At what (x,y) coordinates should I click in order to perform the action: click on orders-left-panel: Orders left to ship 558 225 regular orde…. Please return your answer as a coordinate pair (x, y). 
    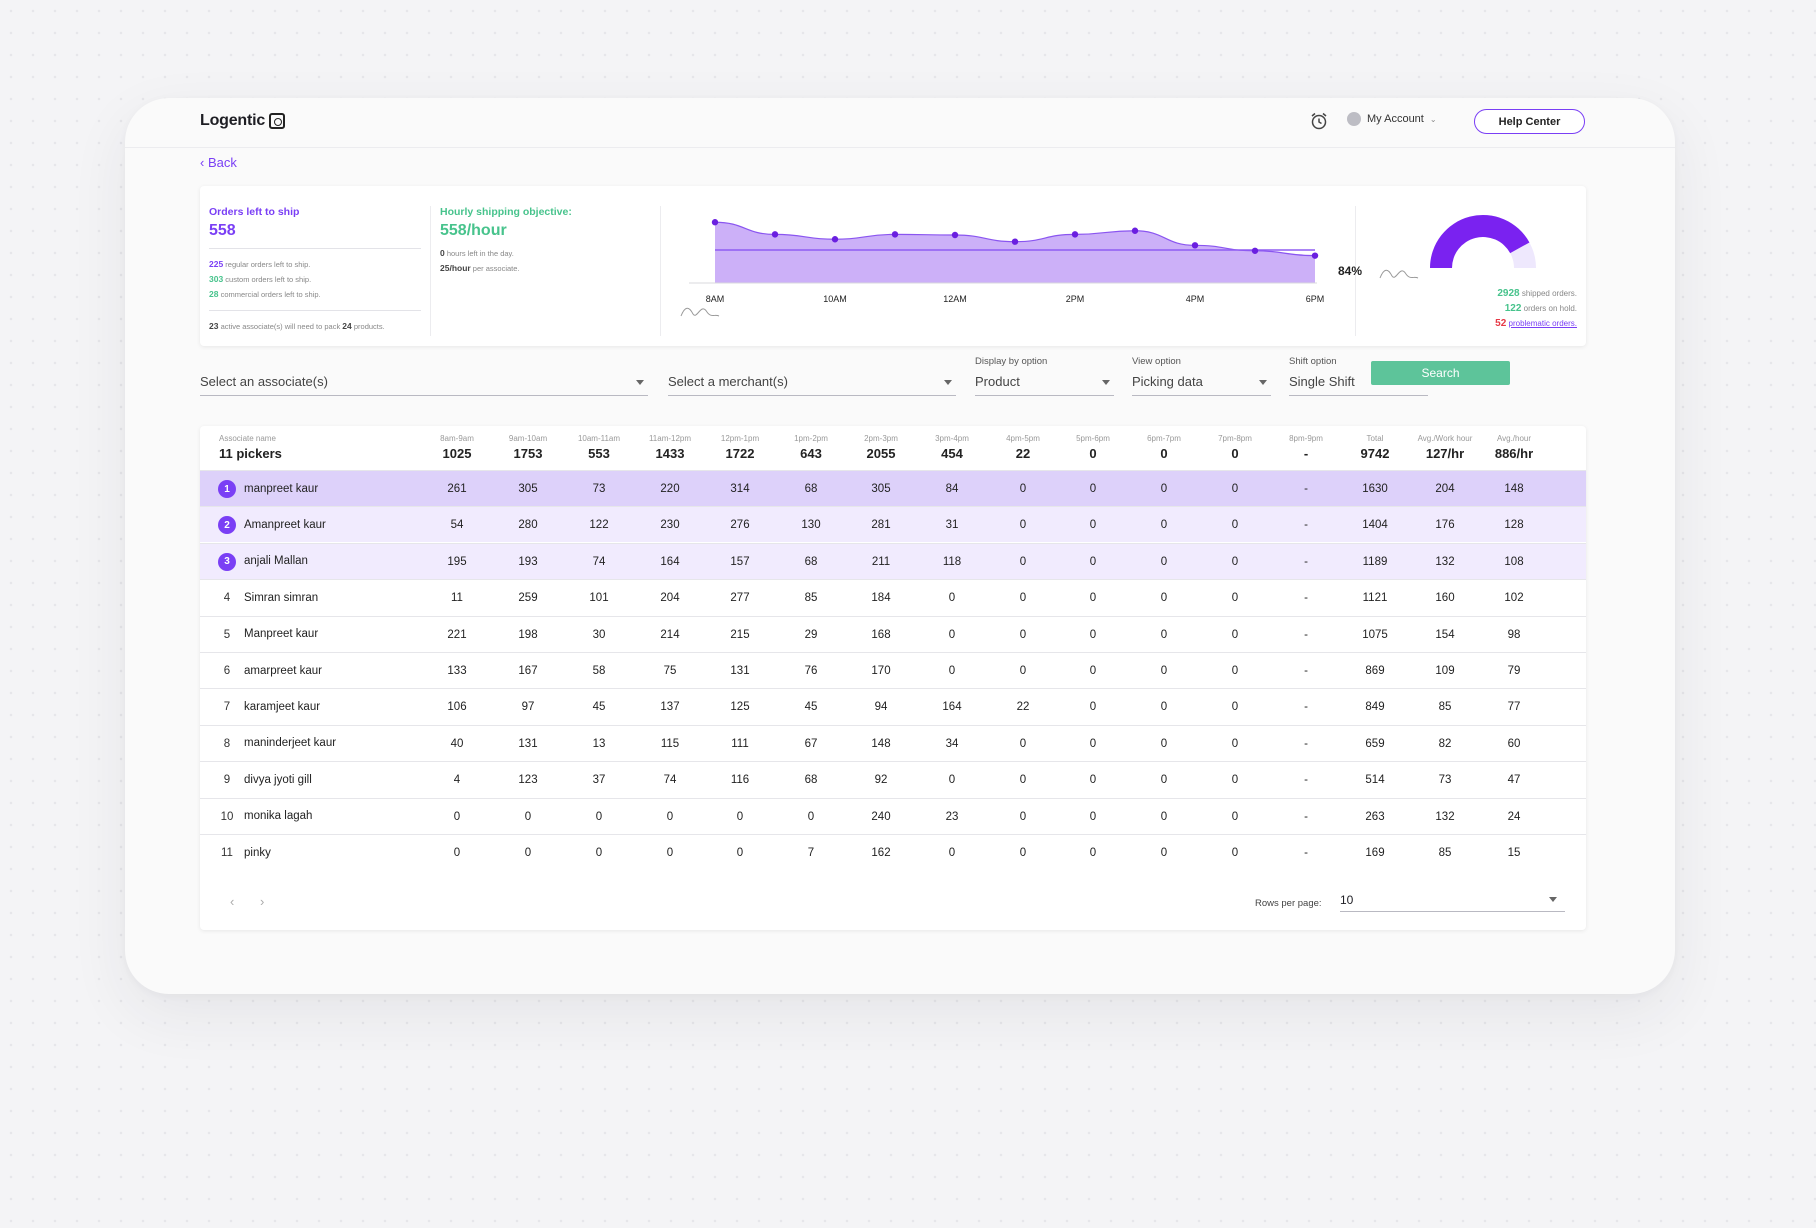
    Looking at the image, I should click on (315, 270).